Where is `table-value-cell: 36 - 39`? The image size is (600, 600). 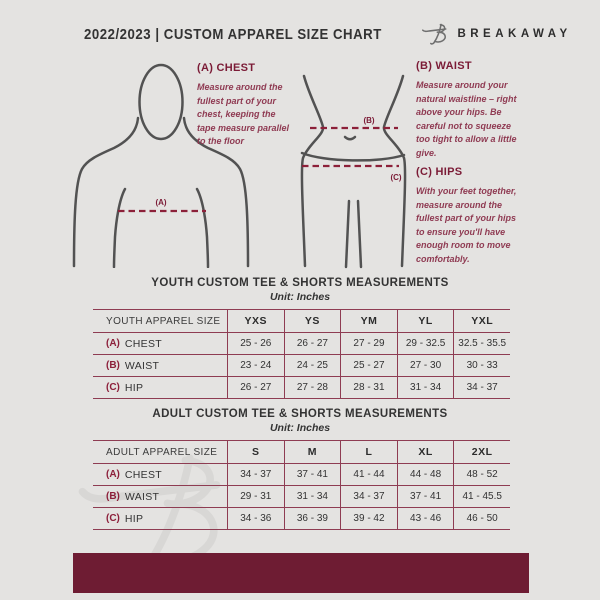
table-value-cell: 36 - 39 is located at coordinates (312, 518).